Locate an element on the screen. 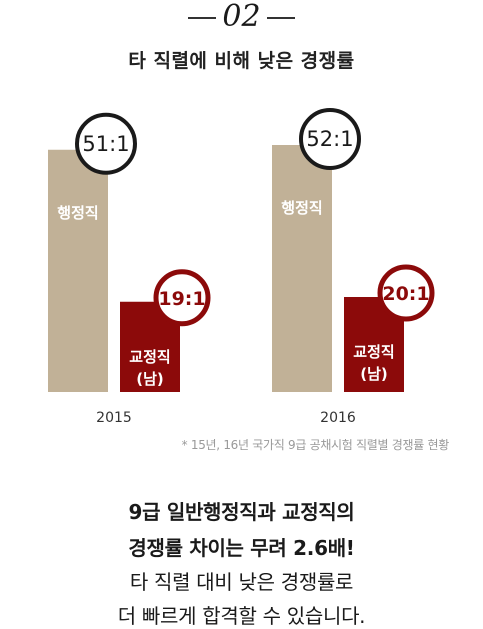  year-label: 2015 is located at coordinates (114, 418).